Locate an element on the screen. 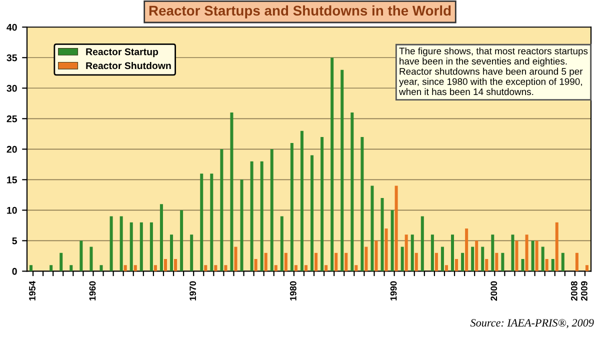 This screenshot has width=600, height=339. legend-label: Reactor Shutdown is located at coordinates (128, 66).